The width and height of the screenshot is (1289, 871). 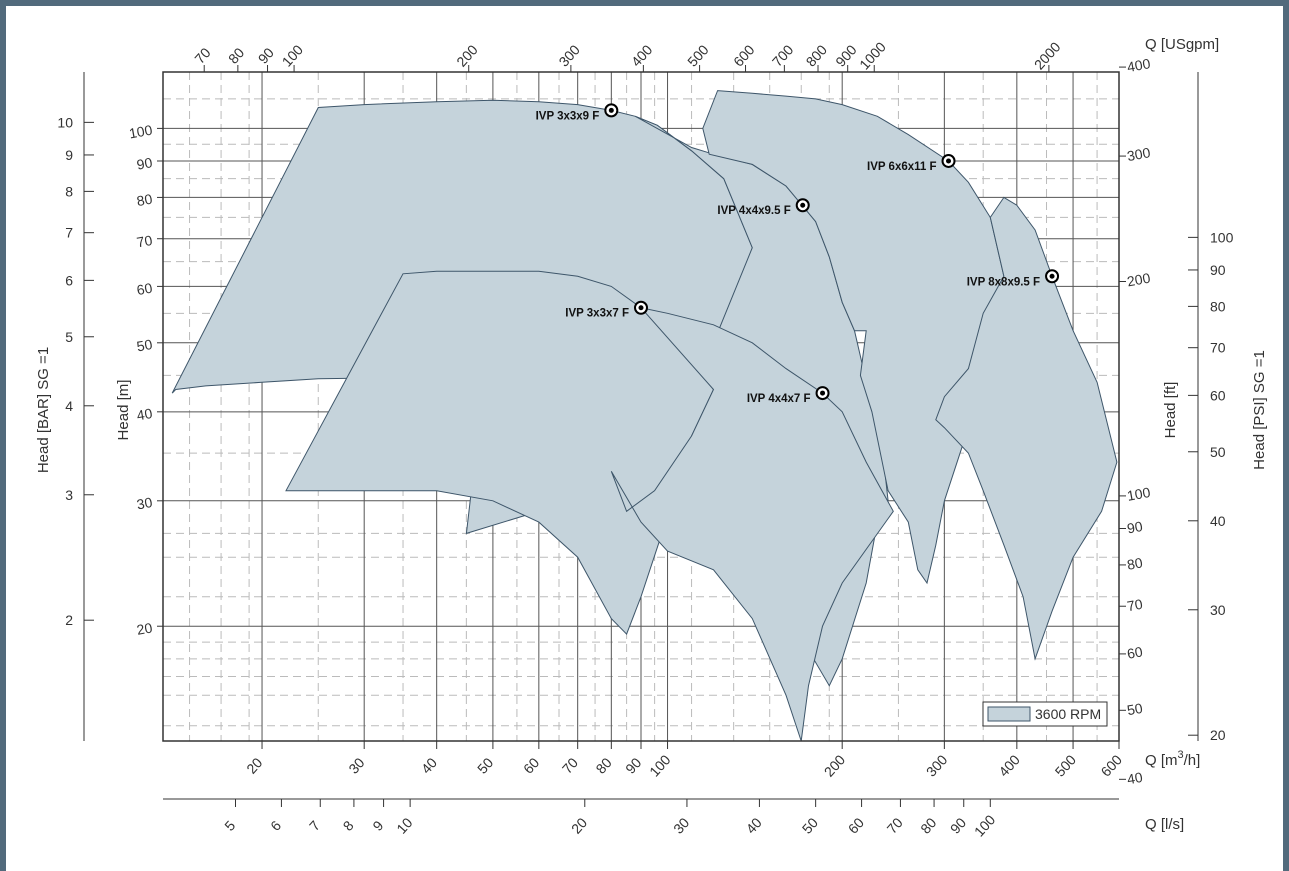 What do you see at coordinates (1135, 778) in the screenshot?
I see `tick-label-y-ft: 40` at bounding box center [1135, 778].